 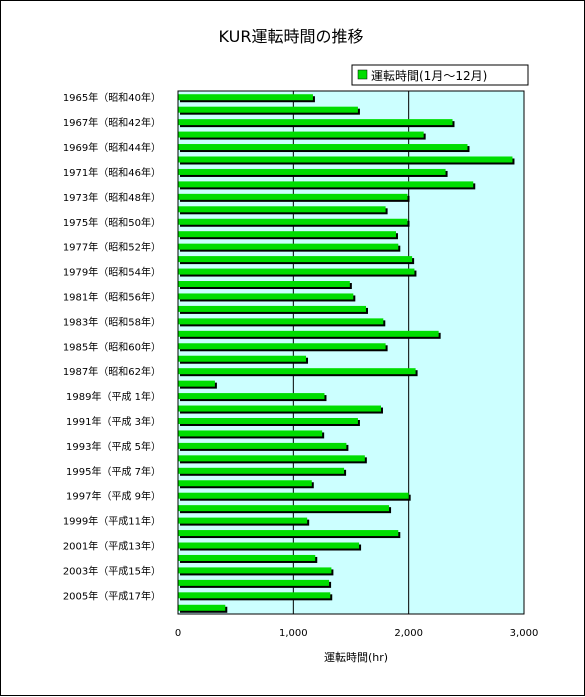 What do you see at coordinates (293, 633) in the screenshot?
I see `x-tick-label: 1,000` at bounding box center [293, 633].